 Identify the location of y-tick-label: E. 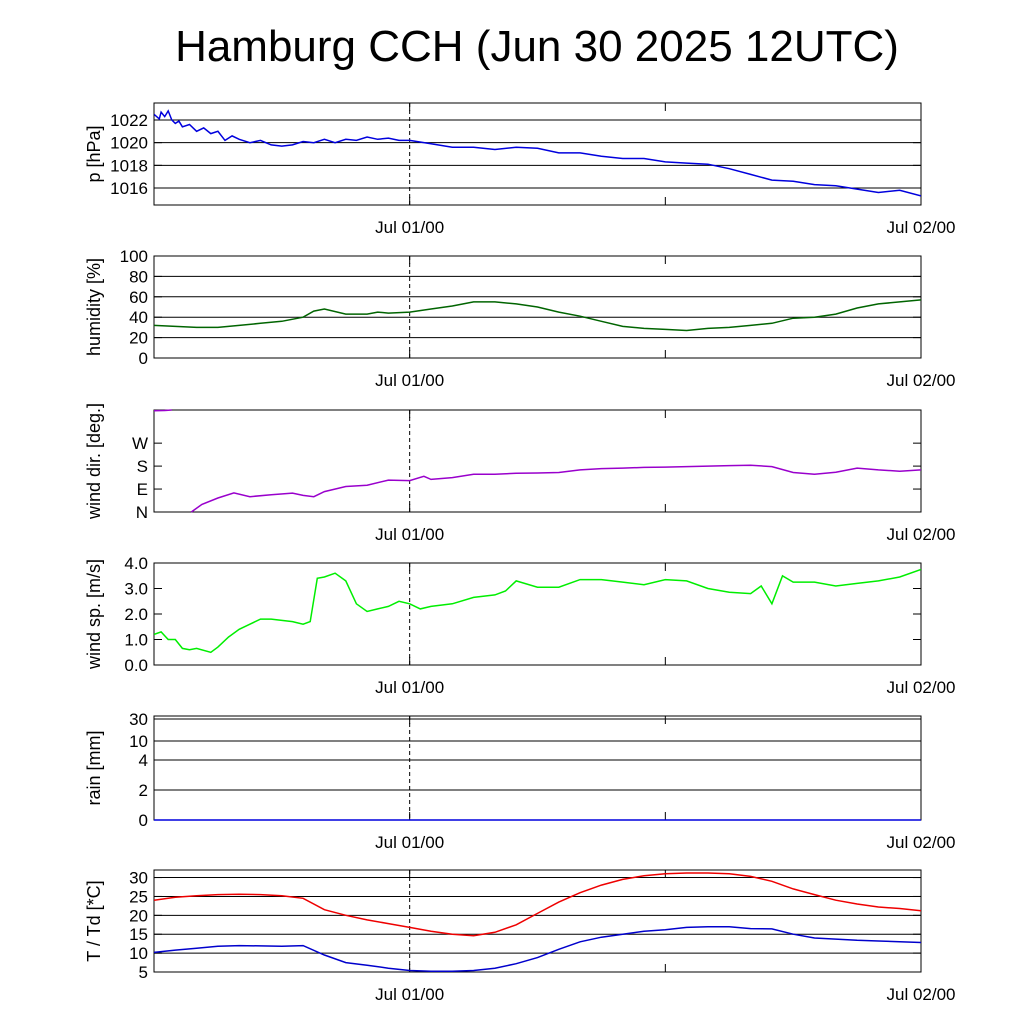
(142, 489).